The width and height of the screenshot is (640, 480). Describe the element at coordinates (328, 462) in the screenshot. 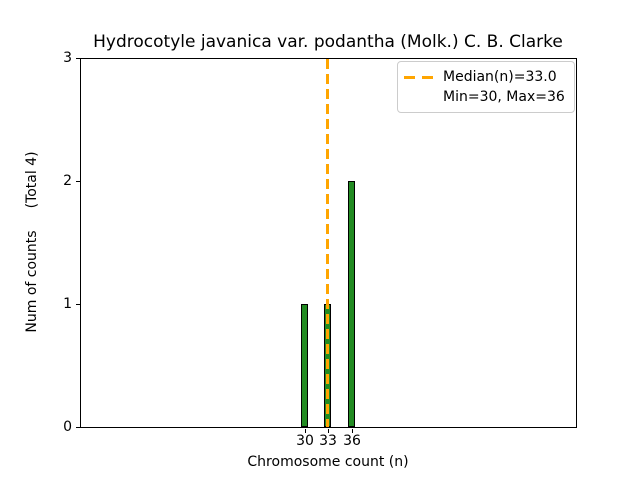

I see `x-axis-label: Chromosome count (n)` at that location.